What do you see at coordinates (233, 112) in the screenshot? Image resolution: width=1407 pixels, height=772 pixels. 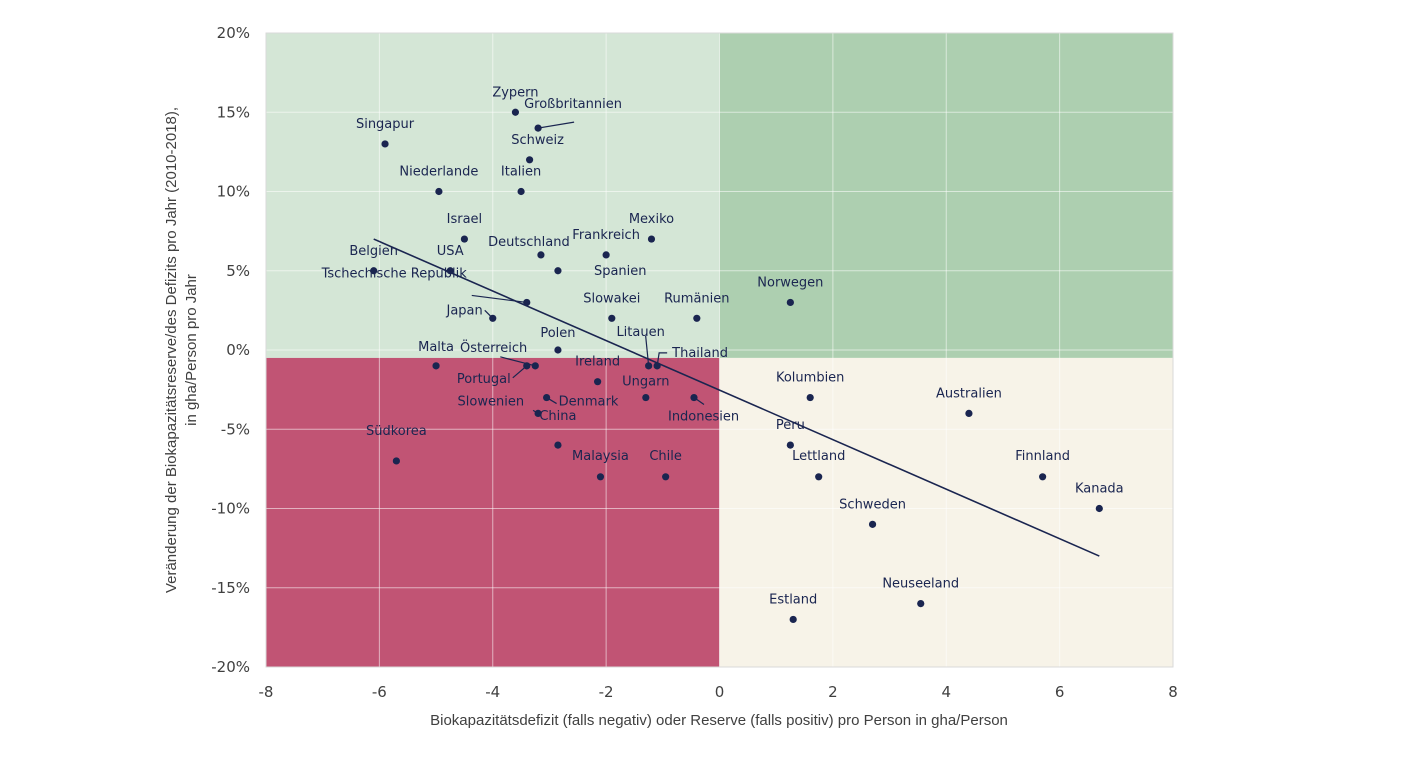 I see `y-tick-label: 15%` at bounding box center [233, 112].